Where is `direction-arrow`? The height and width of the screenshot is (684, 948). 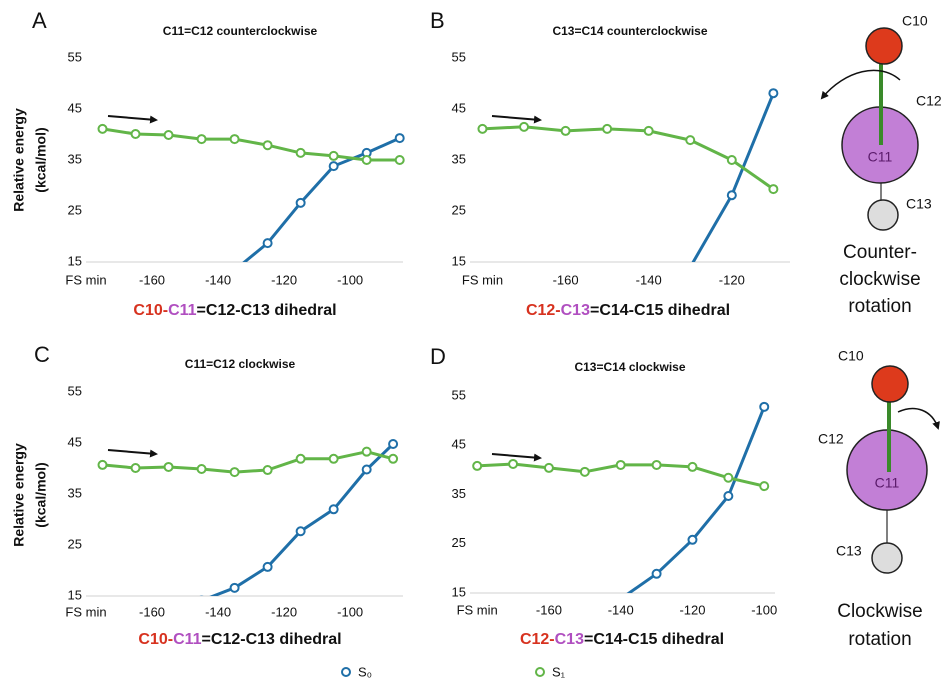 direction-arrow is located at coordinates (132, 453).